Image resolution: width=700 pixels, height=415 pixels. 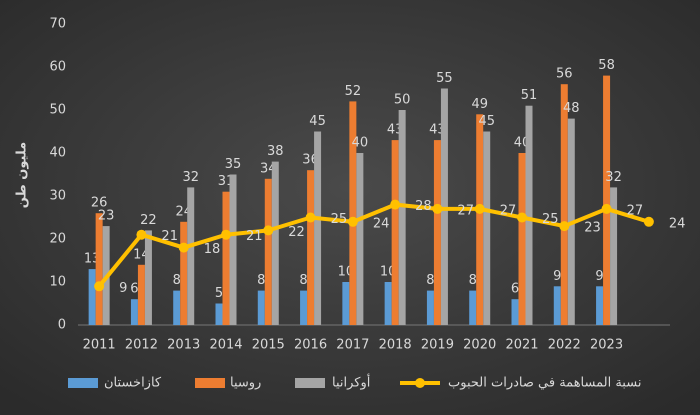 I want to click on bar-value-label: 23, so click(x=106, y=216).